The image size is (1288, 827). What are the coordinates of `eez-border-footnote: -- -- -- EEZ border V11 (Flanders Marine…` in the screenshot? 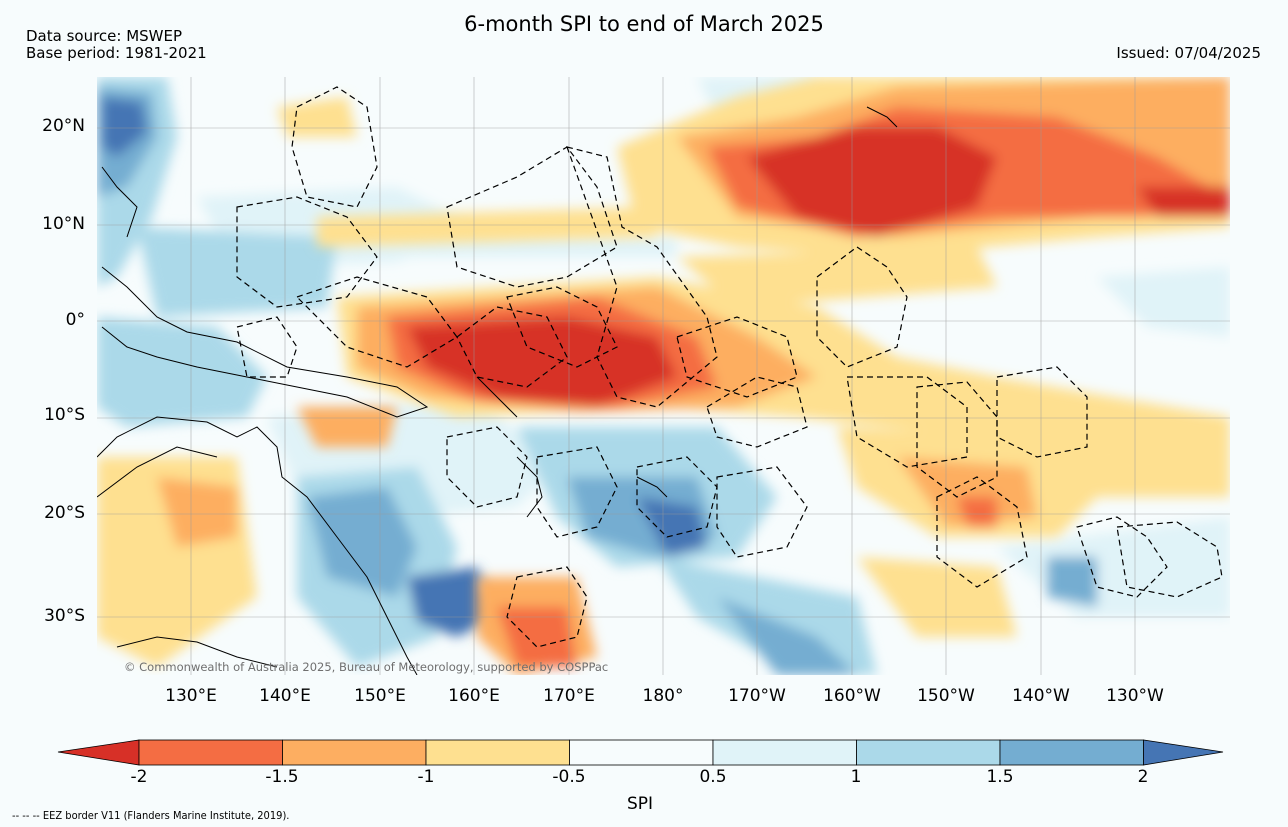 It's located at (151, 815).